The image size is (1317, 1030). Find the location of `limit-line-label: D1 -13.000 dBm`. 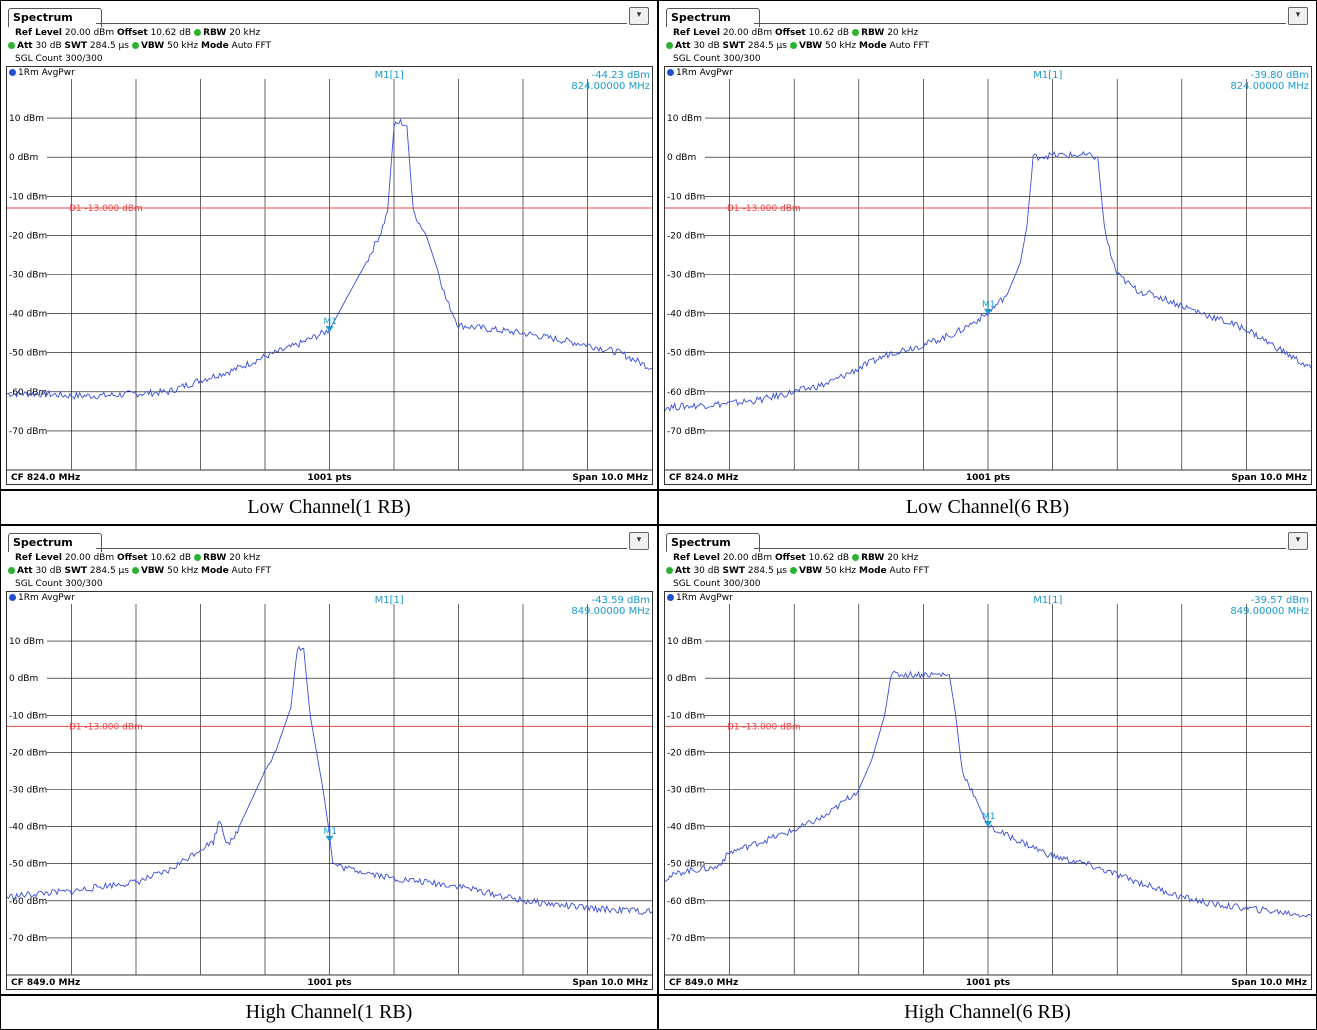

limit-line-label: D1 -13.000 dBm is located at coordinates (764, 209).